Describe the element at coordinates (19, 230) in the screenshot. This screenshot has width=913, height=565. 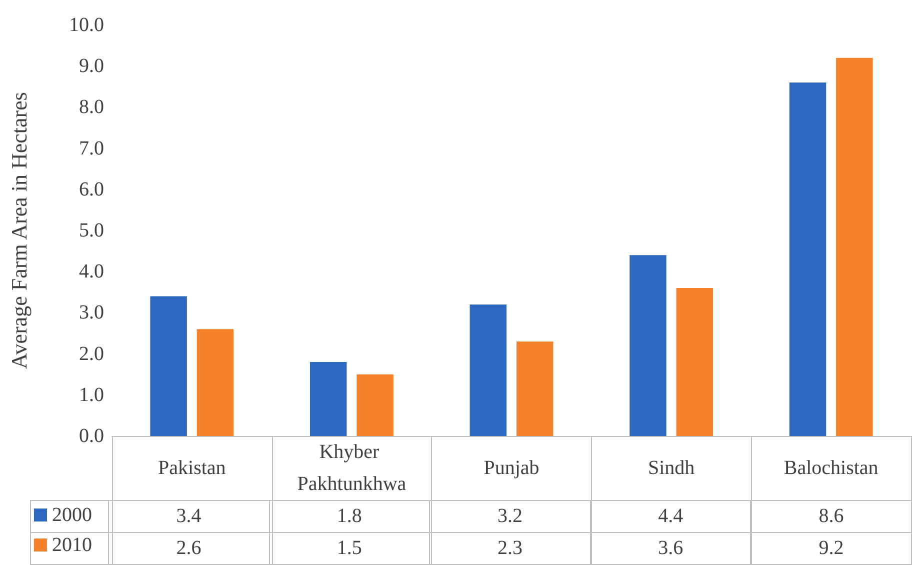
I see `y-axis-title: Average Farm Area in Hectares` at that location.